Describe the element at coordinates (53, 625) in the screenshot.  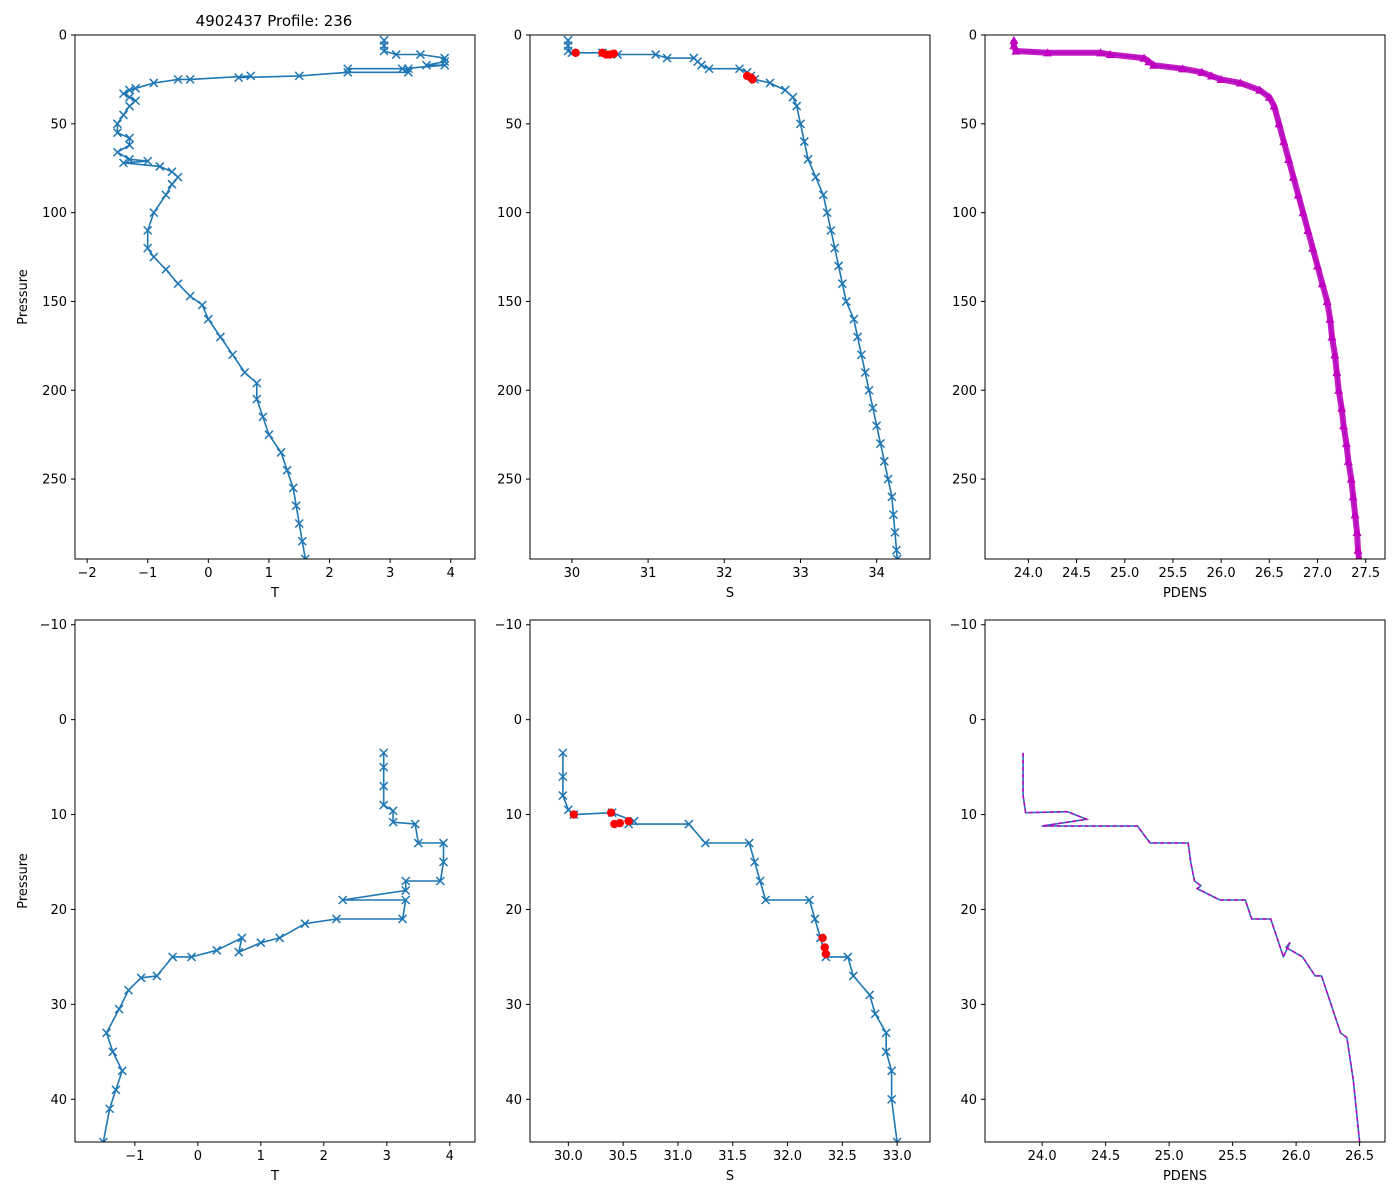
I see `y-tick-label: −10` at that location.